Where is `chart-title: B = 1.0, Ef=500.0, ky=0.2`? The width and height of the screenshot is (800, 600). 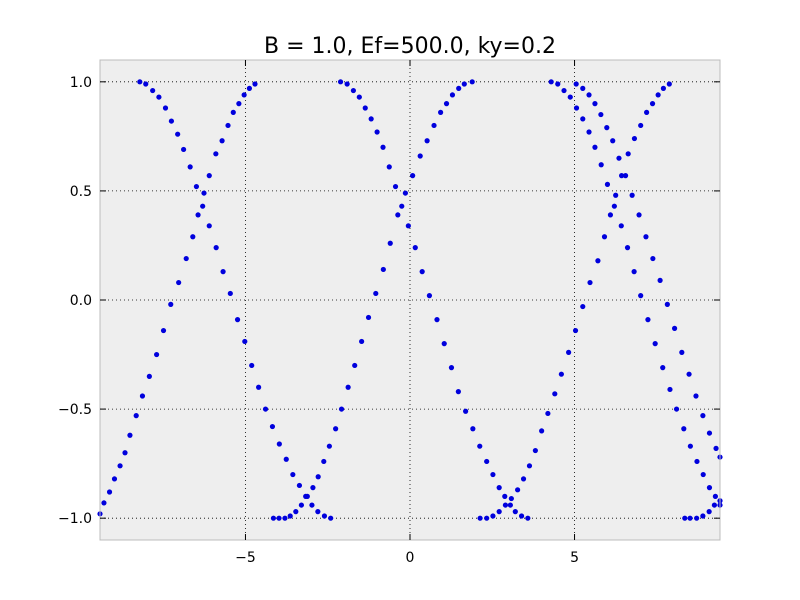
chart-title: B = 1.0, Ef=500.0, ky=0.2 is located at coordinates (410, 46).